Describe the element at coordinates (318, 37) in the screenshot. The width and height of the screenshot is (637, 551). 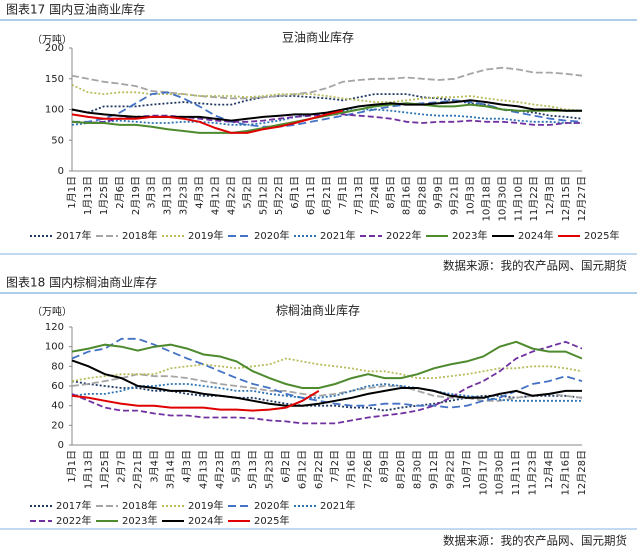
I see `chart-title: 豆油商业库存` at that location.